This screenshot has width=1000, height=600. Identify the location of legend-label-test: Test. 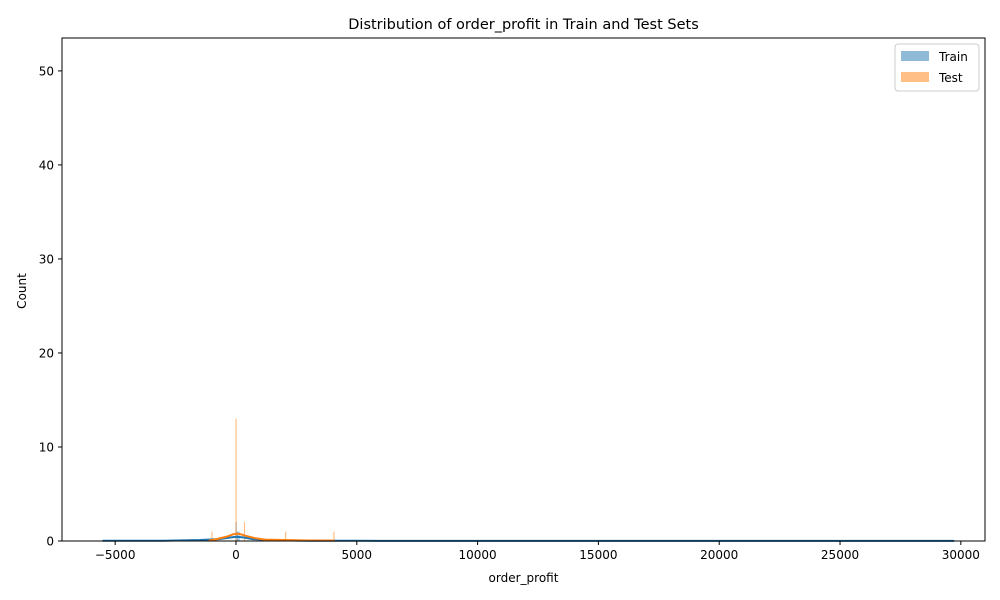
(950, 78).